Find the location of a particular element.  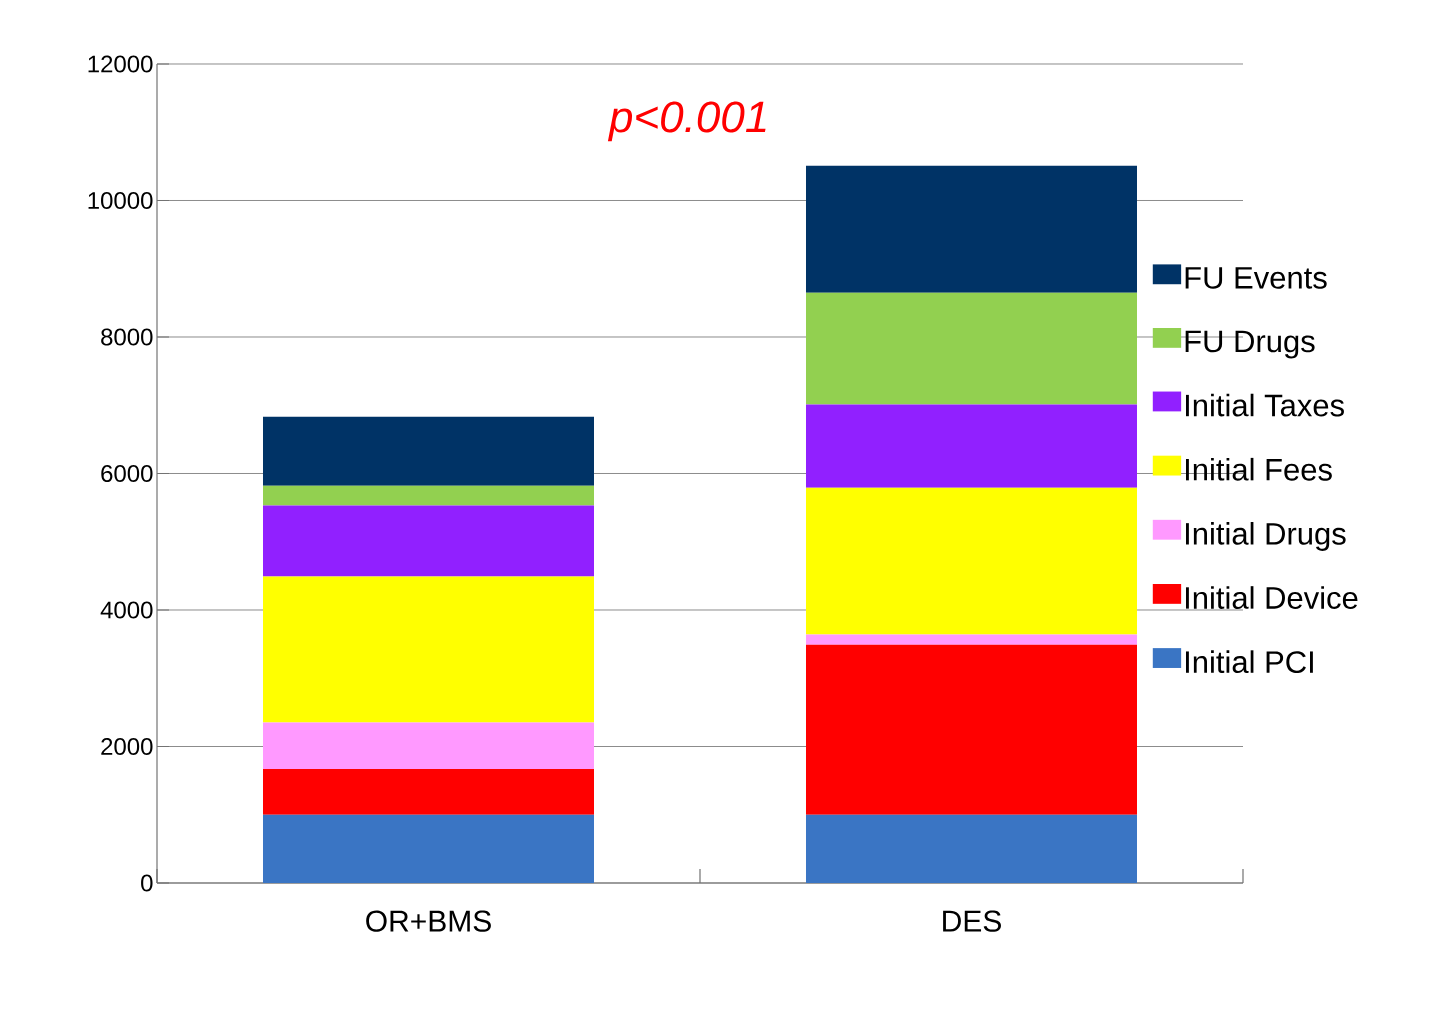

y-tick-label: 4000 is located at coordinates (126, 610).